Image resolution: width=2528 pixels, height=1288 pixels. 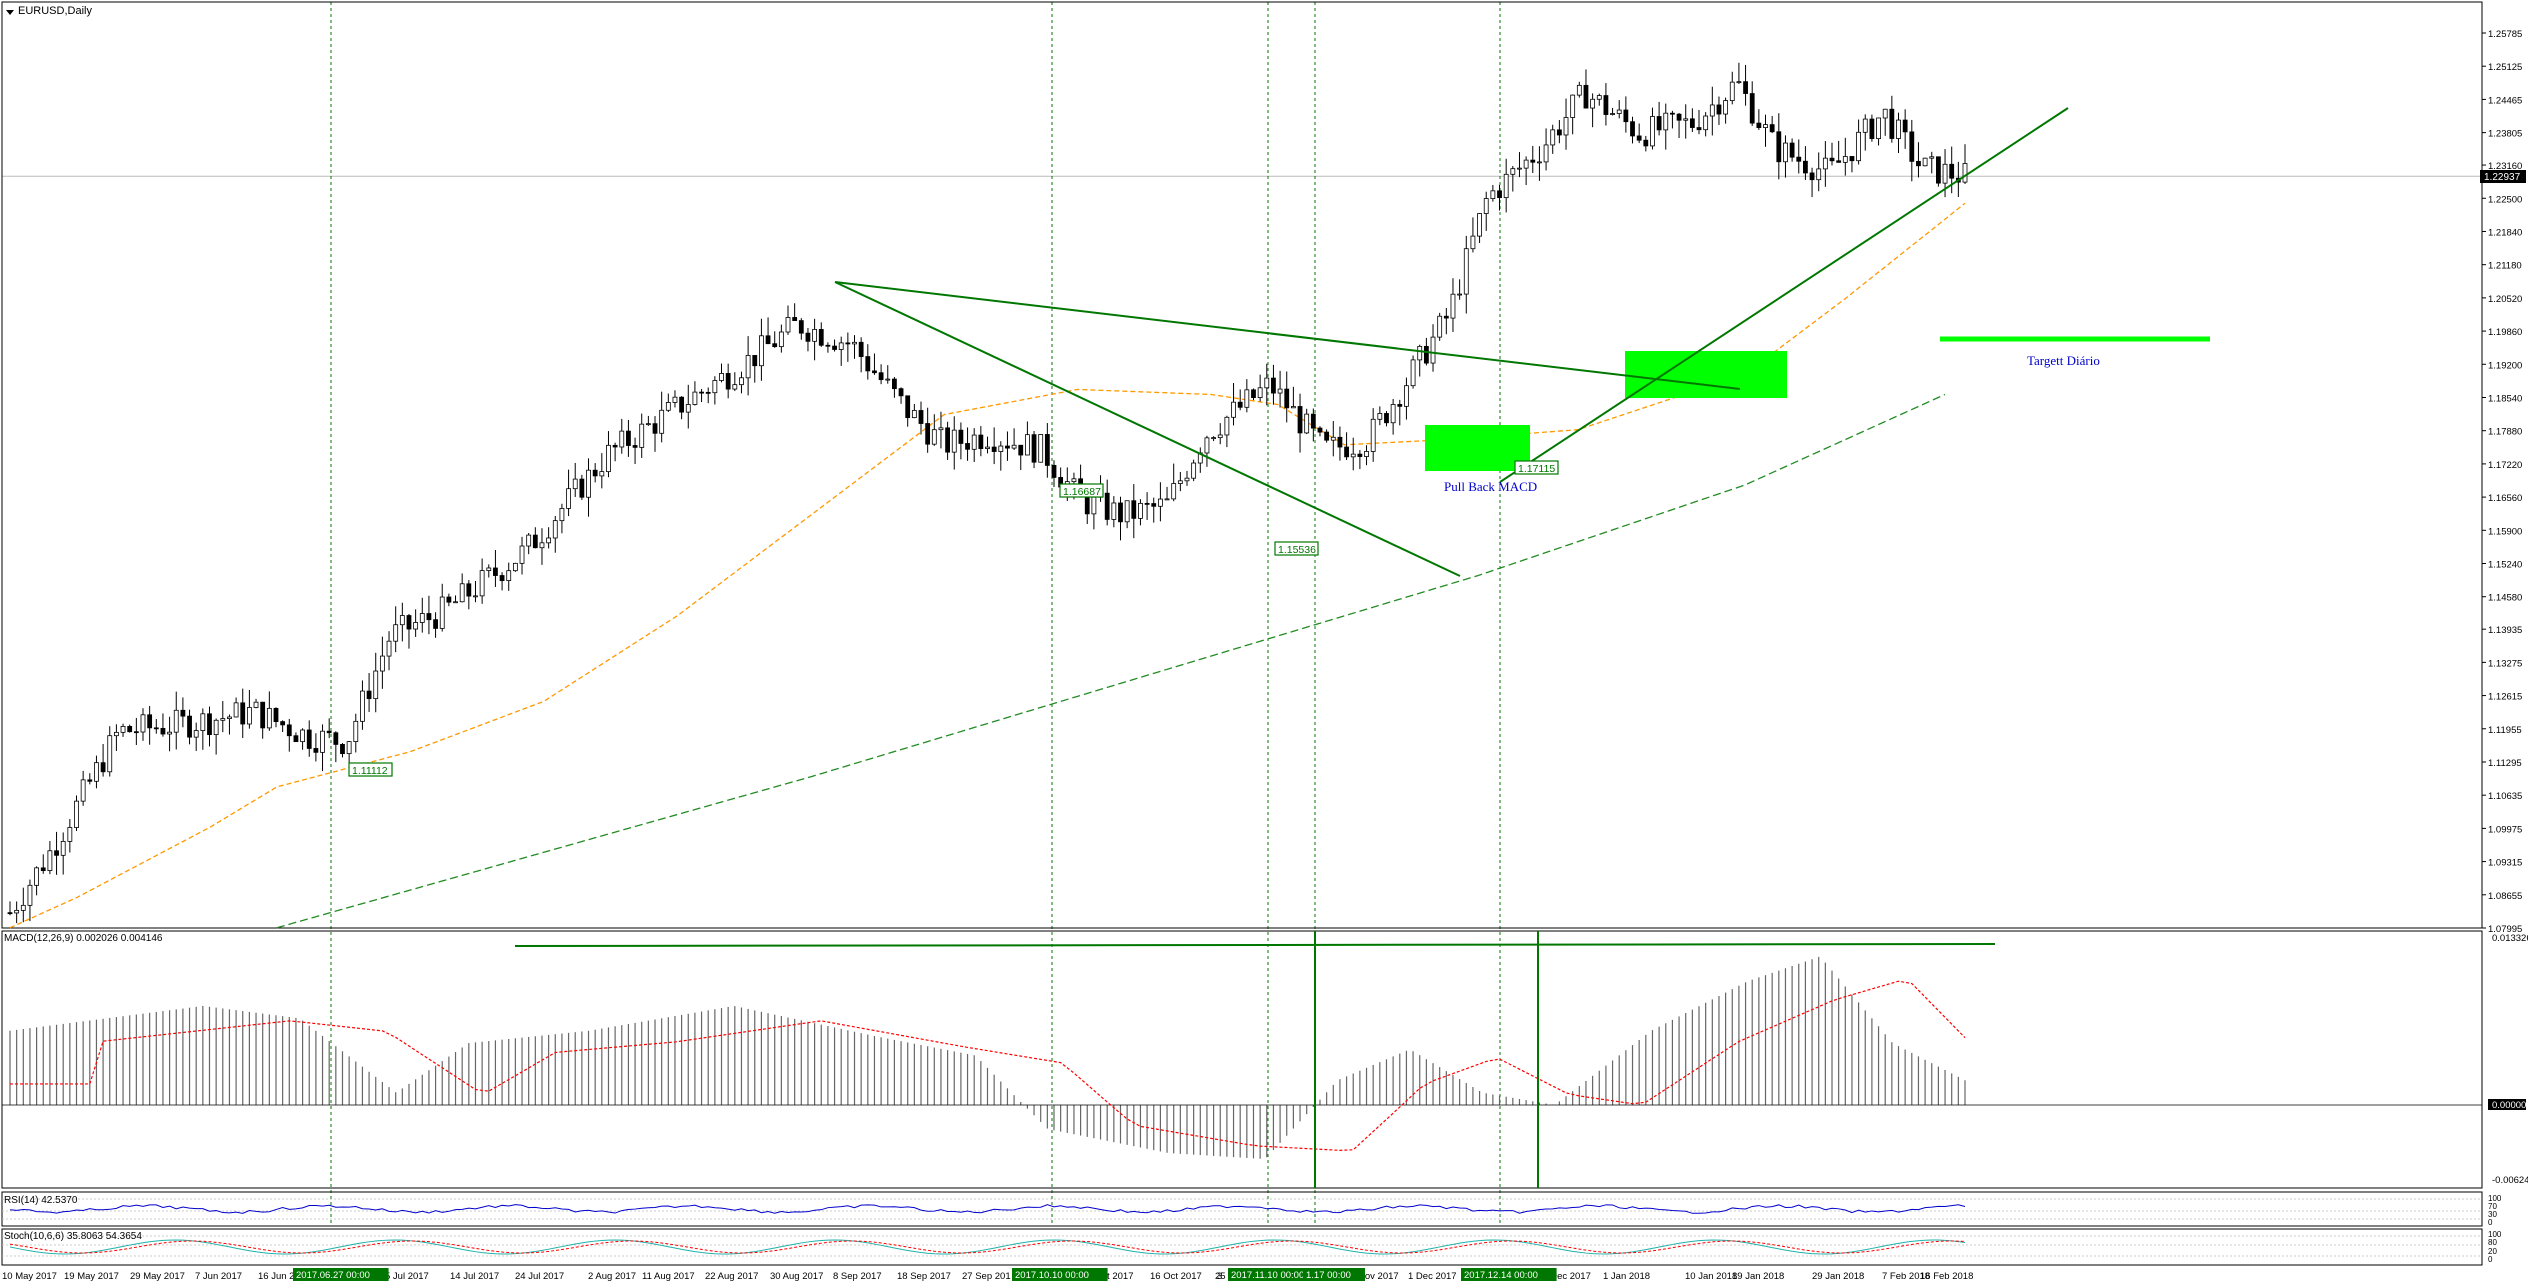 What do you see at coordinates (2505, 829) in the screenshot?
I see `price-tick-label-24: 1.09975` at bounding box center [2505, 829].